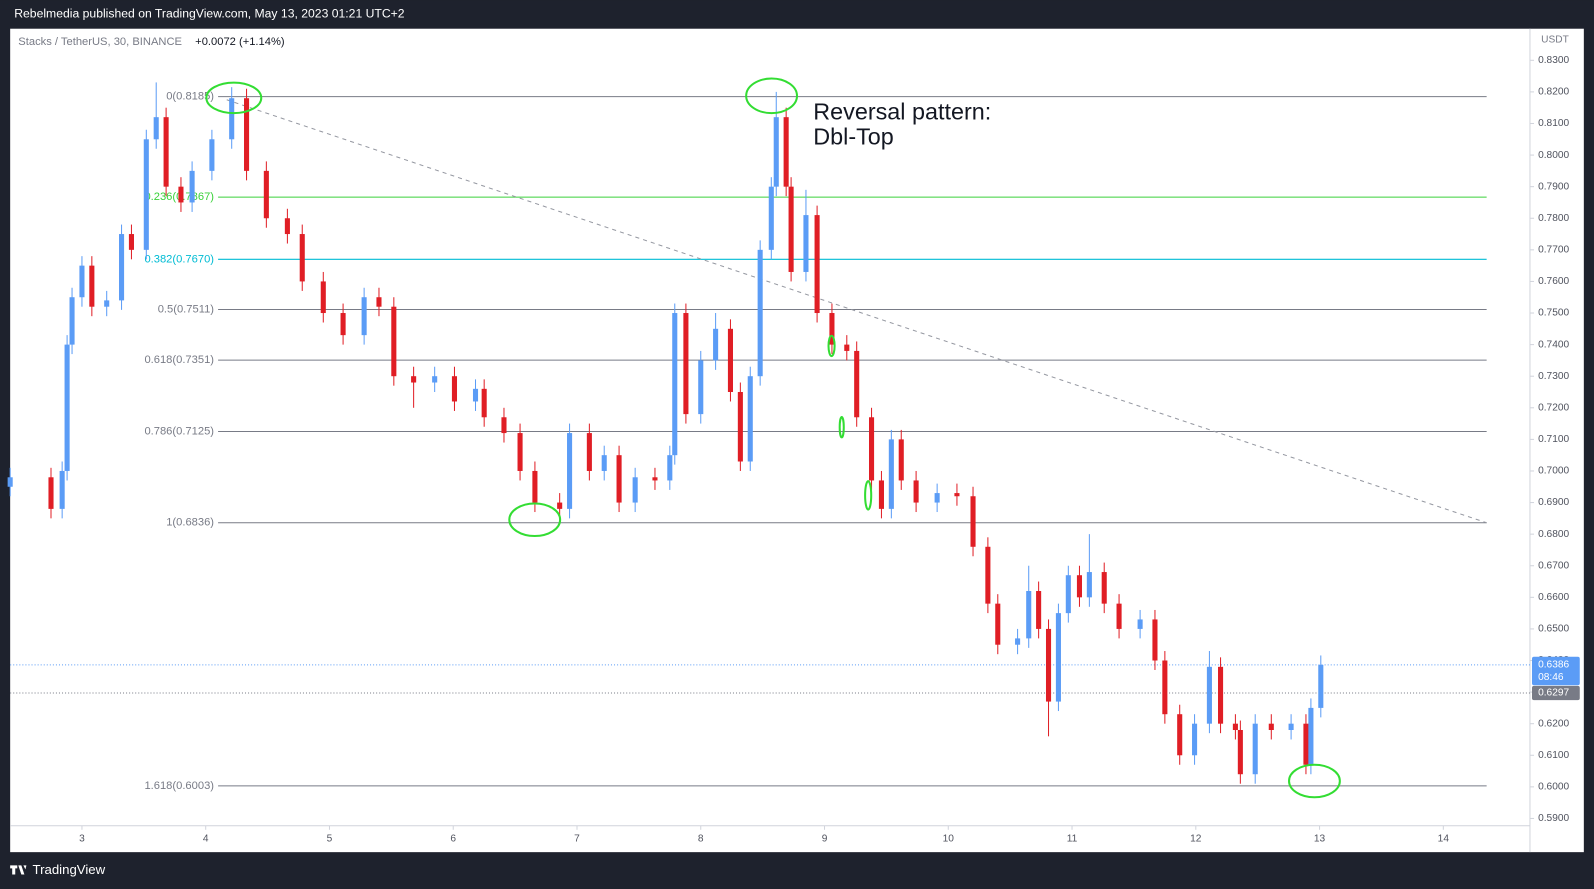  I want to click on x-tick-label: 9, so click(825, 839).